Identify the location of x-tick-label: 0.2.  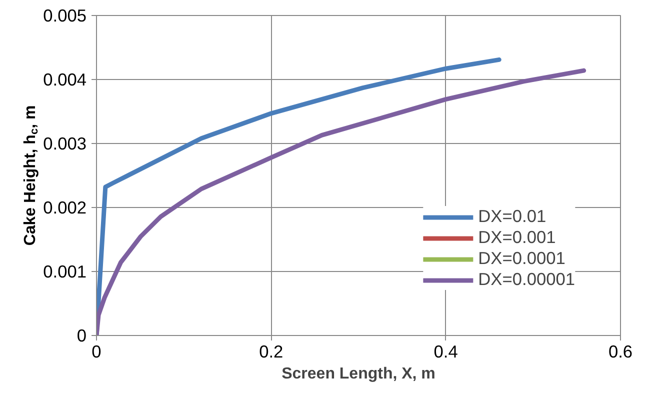
(271, 352).